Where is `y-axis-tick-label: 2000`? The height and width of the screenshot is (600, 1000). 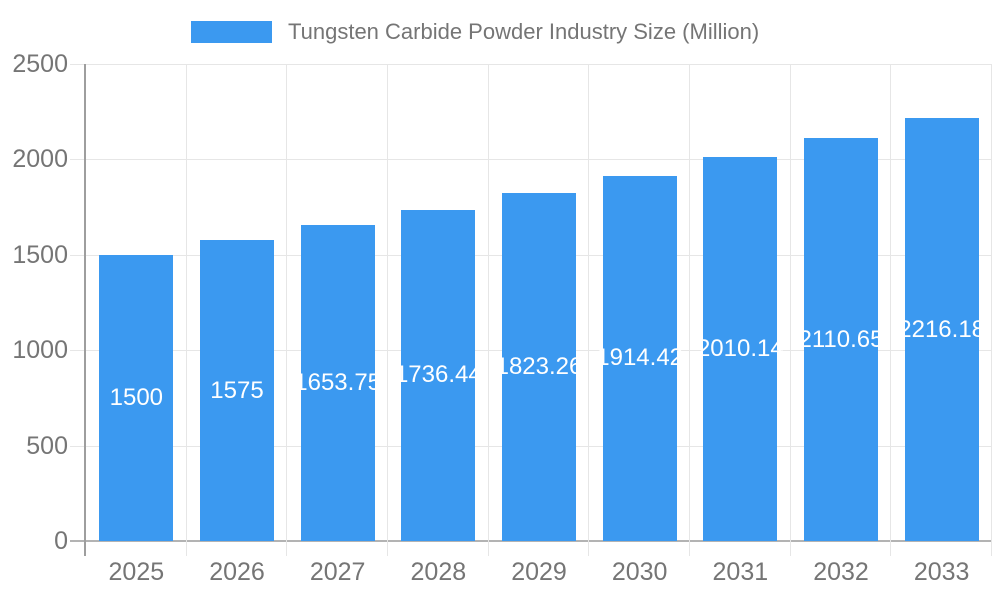 y-axis-tick-label: 2000 is located at coordinates (40, 159).